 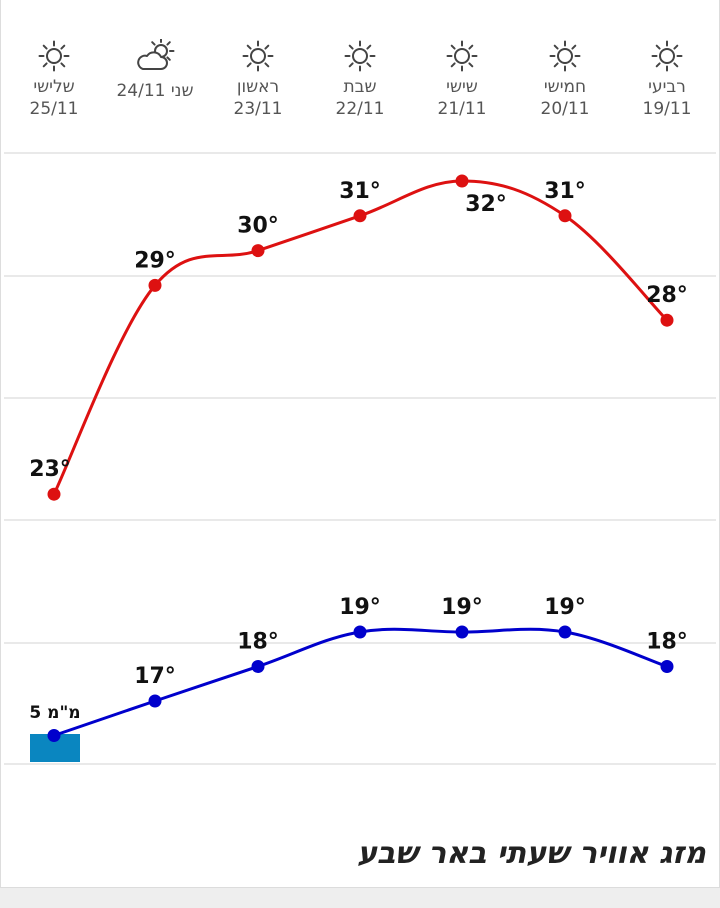 What do you see at coordinates (360, 109) in the screenshot?
I see `day-date: 22/11` at bounding box center [360, 109].